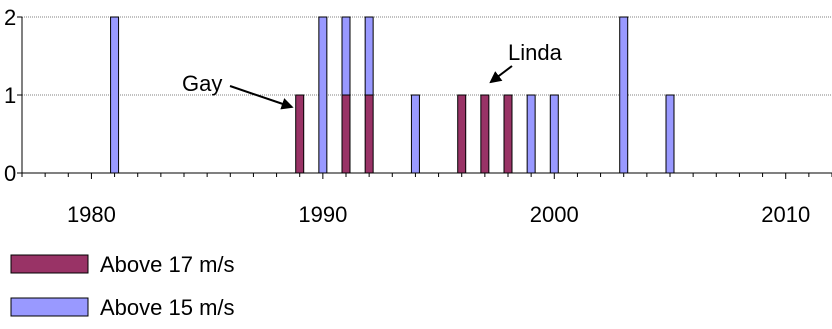 Image resolution: width=832 pixels, height=329 pixels. What do you see at coordinates (167, 307) in the screenshot?
I see `legend-label-above-15: Above 15 m/s` at bounding box center [167, 307].